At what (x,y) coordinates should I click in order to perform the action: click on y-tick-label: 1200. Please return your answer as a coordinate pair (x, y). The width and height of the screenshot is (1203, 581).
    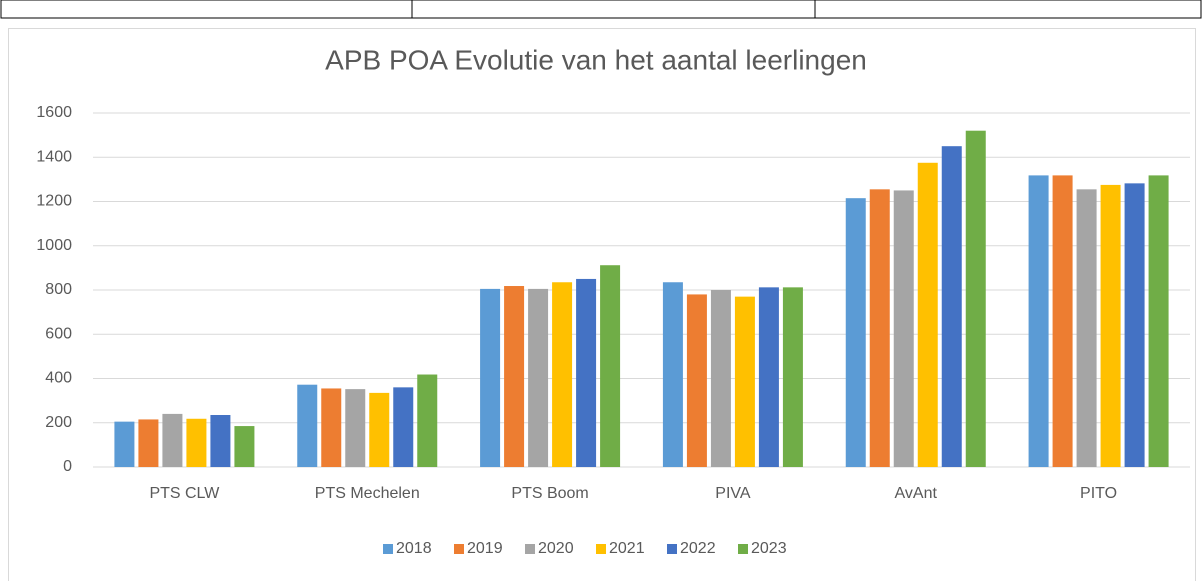
    Looking at the image, I should click on (54, 201).